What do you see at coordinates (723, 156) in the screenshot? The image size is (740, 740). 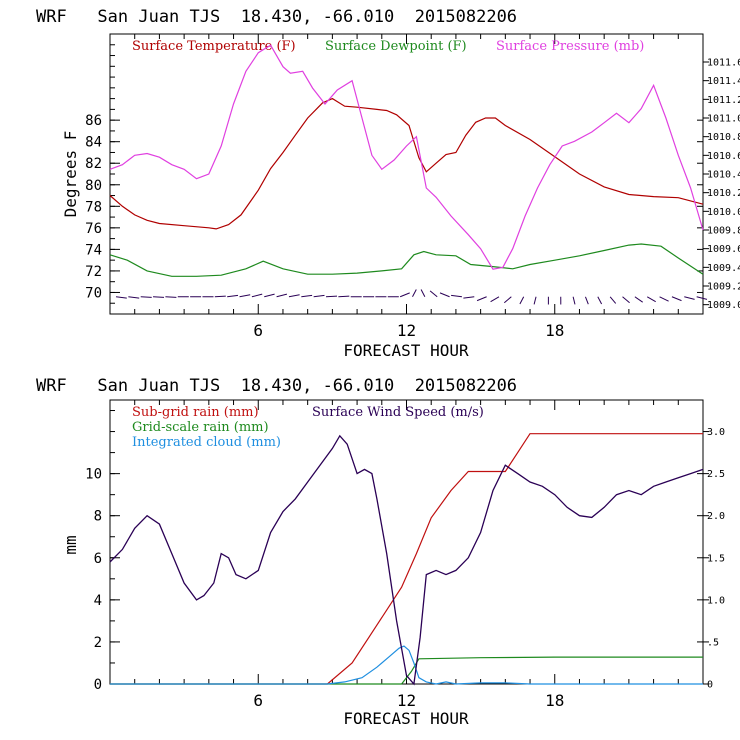 I see `p1-right-tick-label: 1010.6` at bounding box center [723, 156].